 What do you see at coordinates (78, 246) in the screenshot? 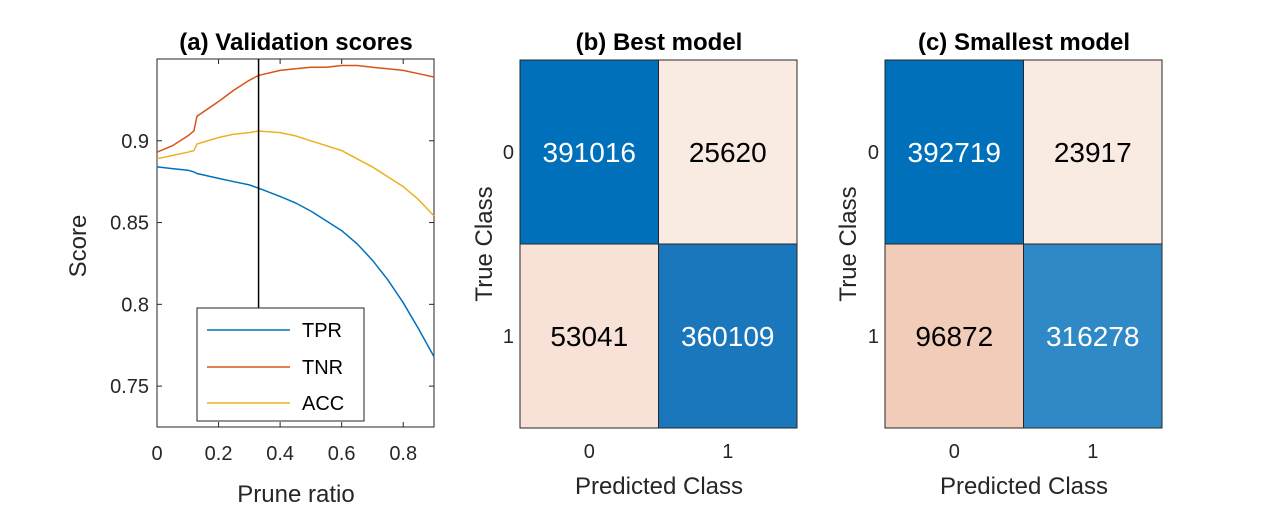
I see `y-axis-label: Score` at bounding box center [78, 246].